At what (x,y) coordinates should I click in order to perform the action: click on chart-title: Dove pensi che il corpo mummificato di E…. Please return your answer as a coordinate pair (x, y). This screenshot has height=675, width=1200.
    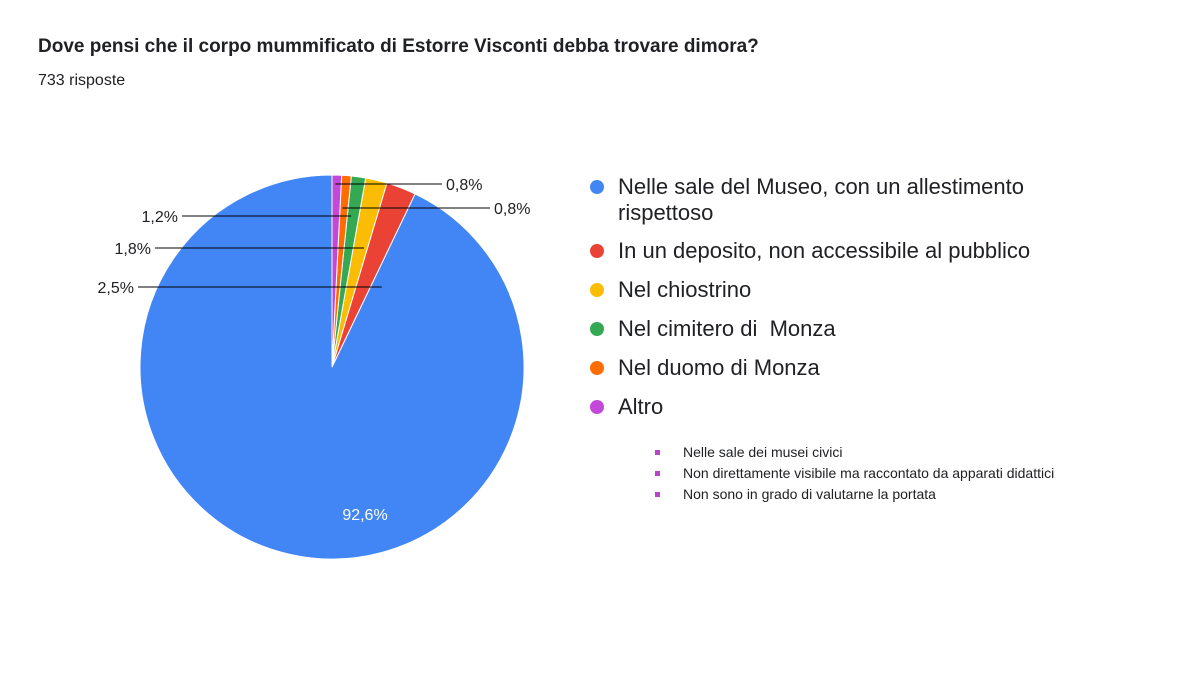
    Looking at the image, I should click on (398, 46).